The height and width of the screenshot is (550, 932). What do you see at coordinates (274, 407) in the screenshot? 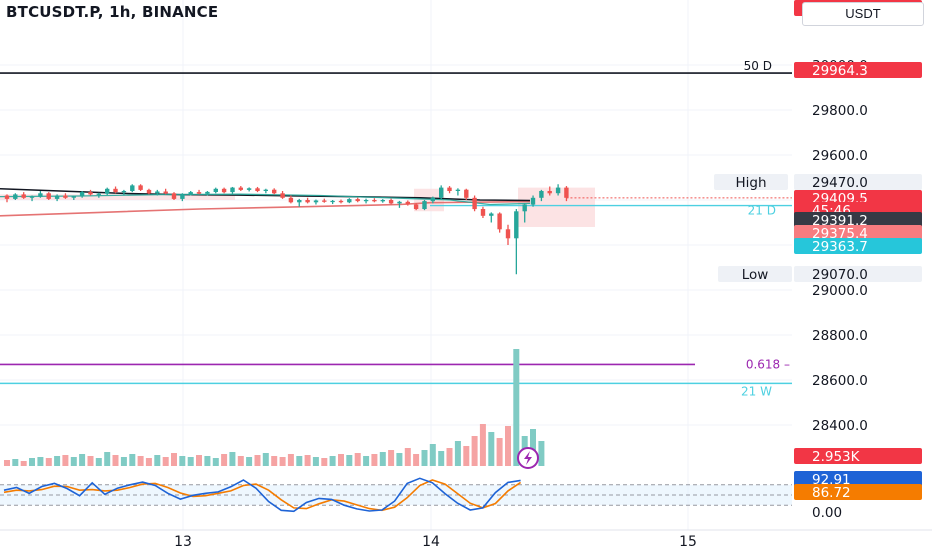
I see `volume-bars` at bounding box center [274, 407].